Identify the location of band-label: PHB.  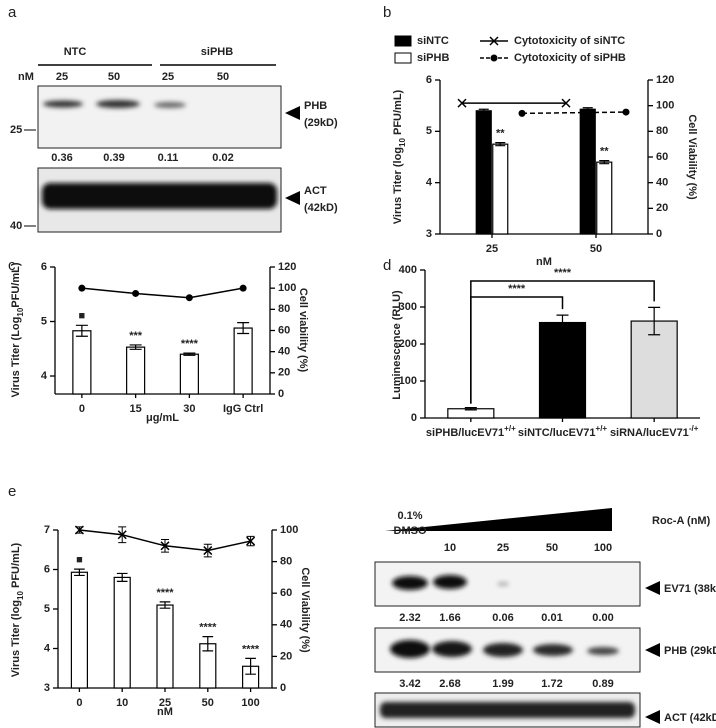
(315, 106).